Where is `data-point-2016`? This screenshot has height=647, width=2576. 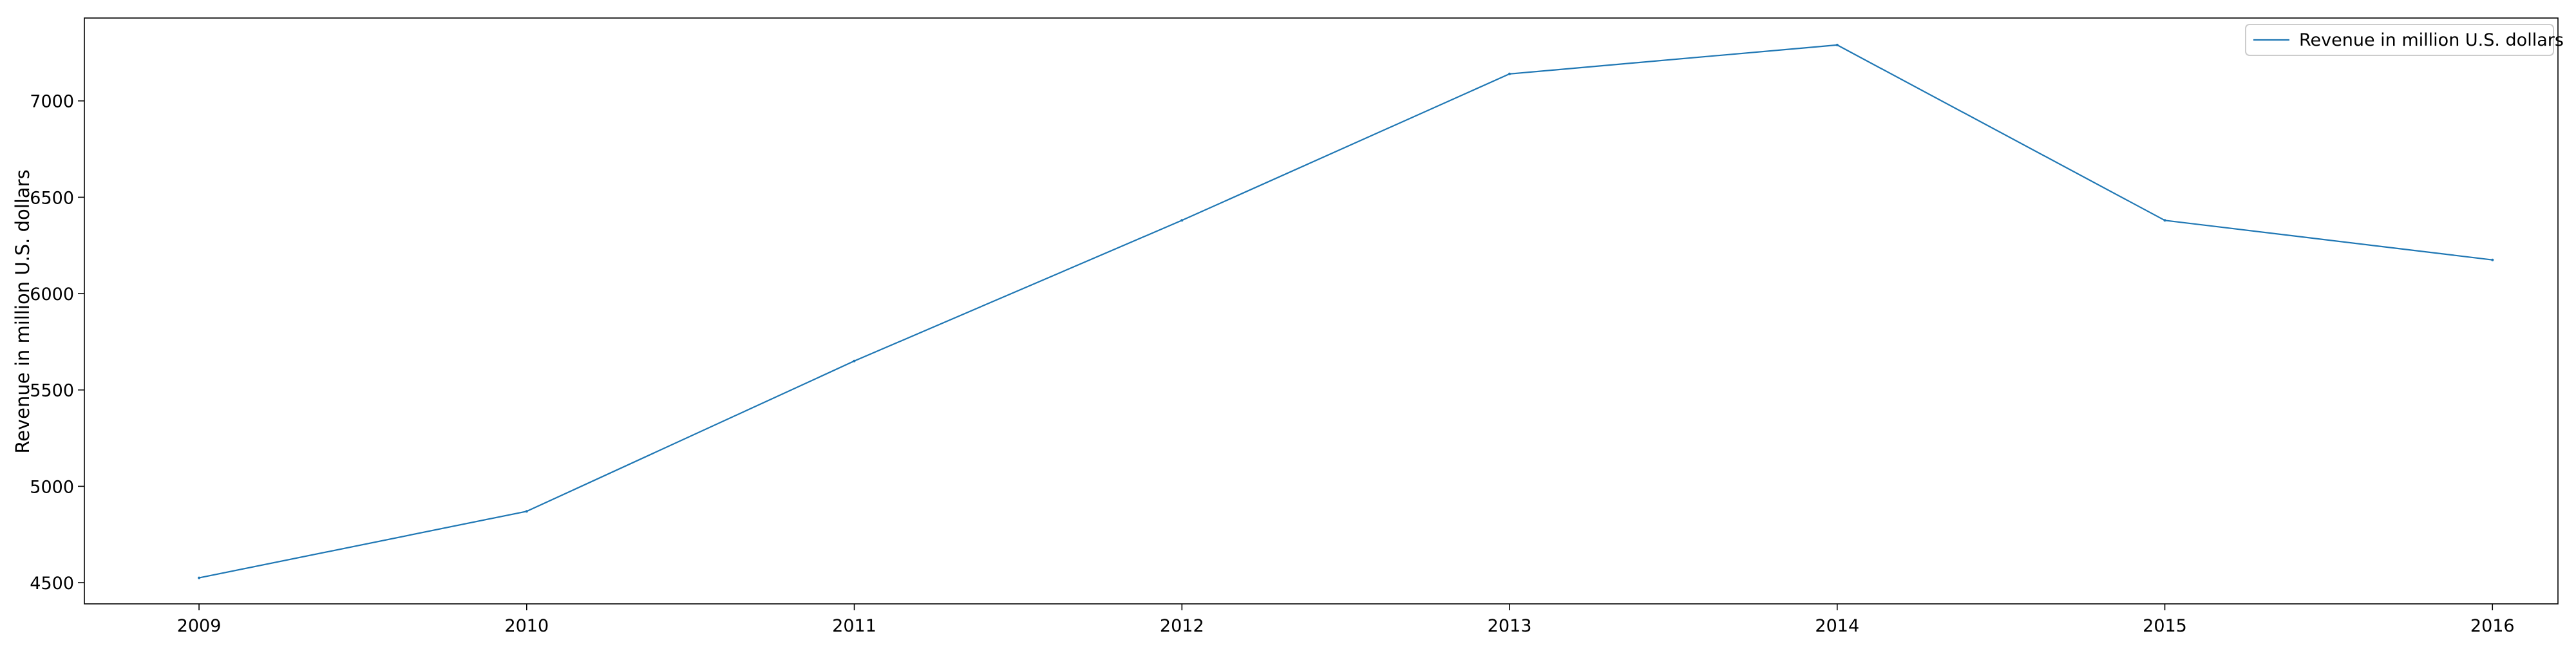 data-point-2016 is located at coordinates (2492, 259).